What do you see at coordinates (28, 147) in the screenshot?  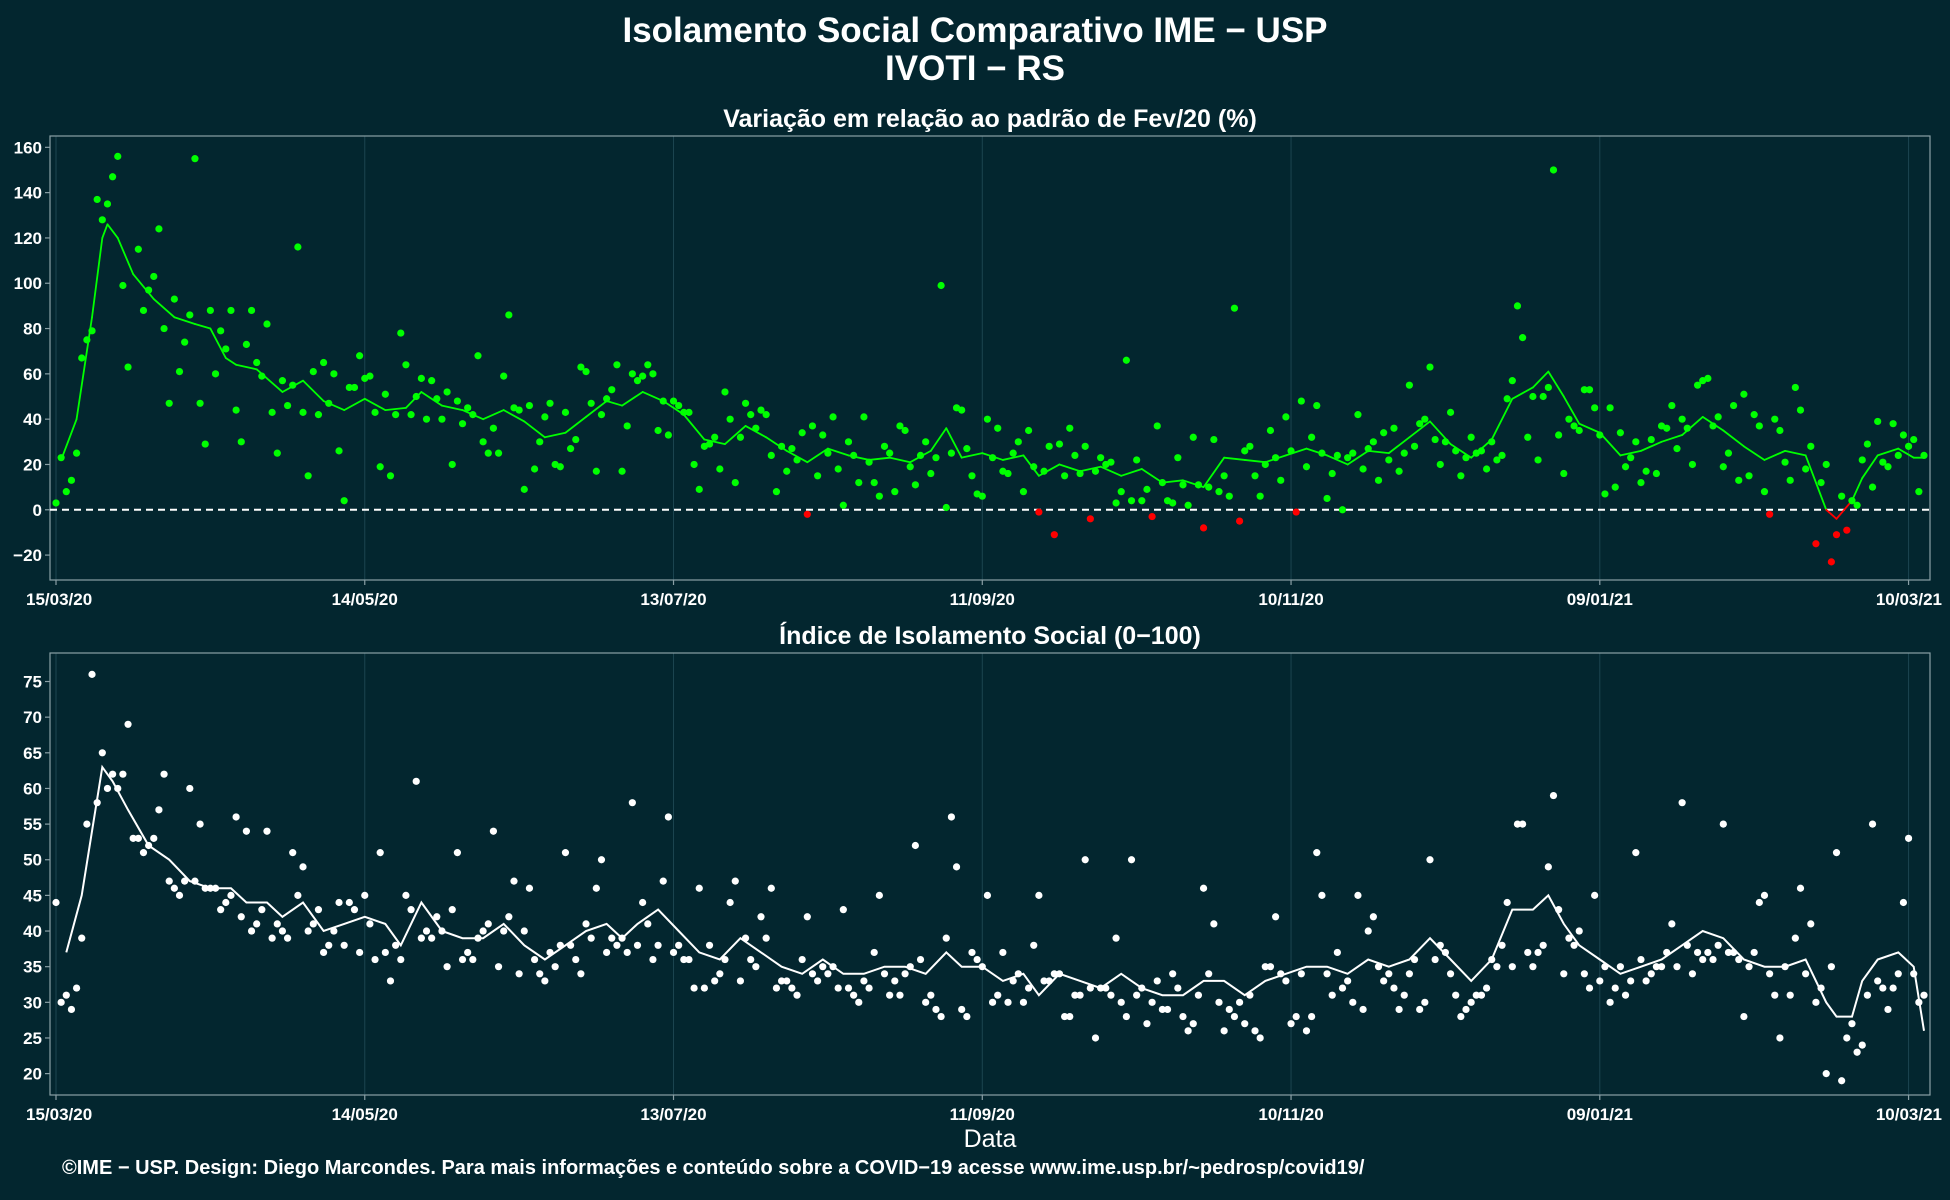 I see `y-tick-label: 160` at bounding box center [28, 147].